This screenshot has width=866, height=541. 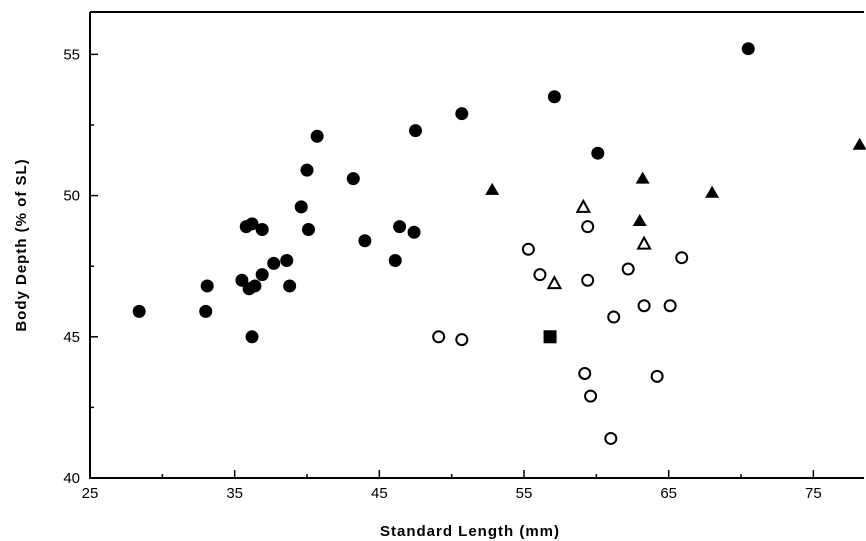 I want to click on x-tick-label: 25, so click(x=90, y=493).